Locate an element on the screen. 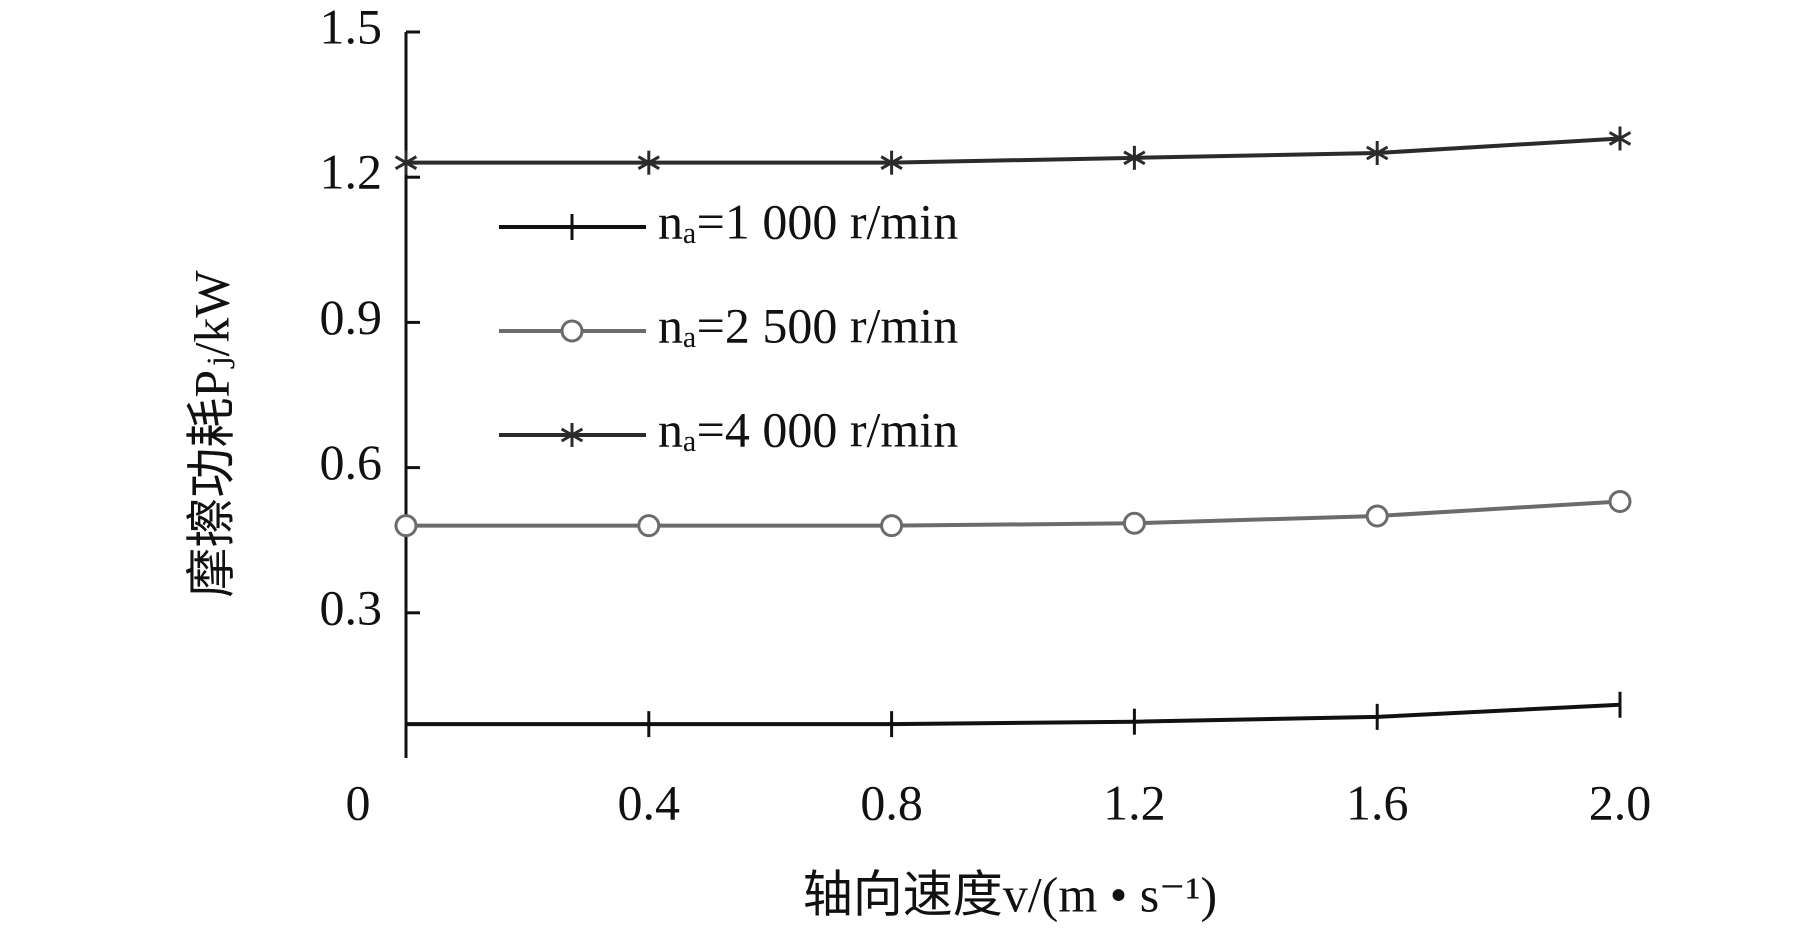  legend-label: nₐ=4 000 r/min is located at coordinates (808, 429).